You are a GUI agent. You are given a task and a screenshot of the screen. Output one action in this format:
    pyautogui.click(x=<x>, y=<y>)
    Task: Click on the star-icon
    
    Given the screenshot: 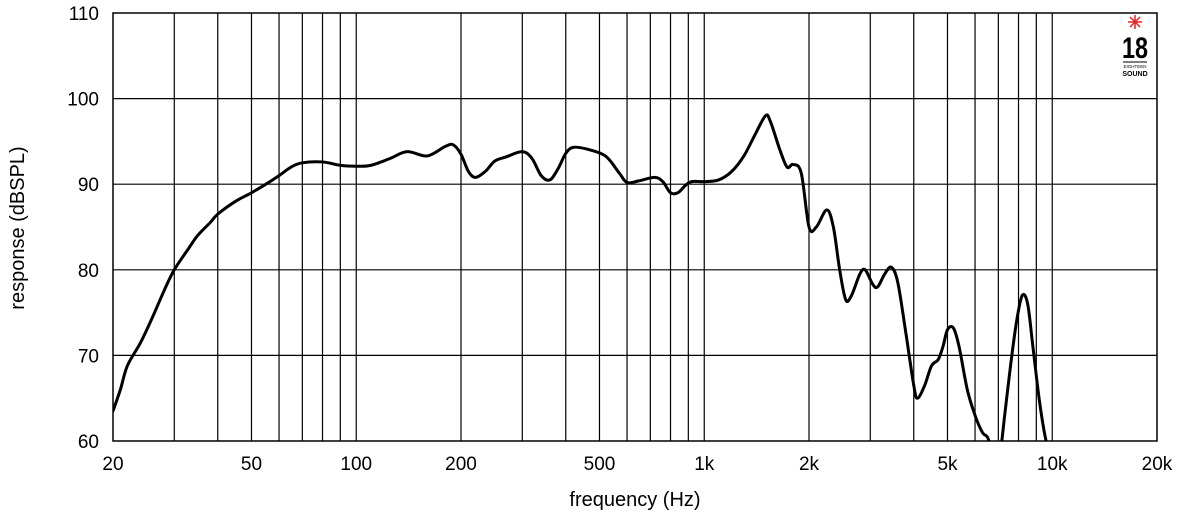 What is the action you would take?
    pyautogui.click(x=1135, y=22)
    